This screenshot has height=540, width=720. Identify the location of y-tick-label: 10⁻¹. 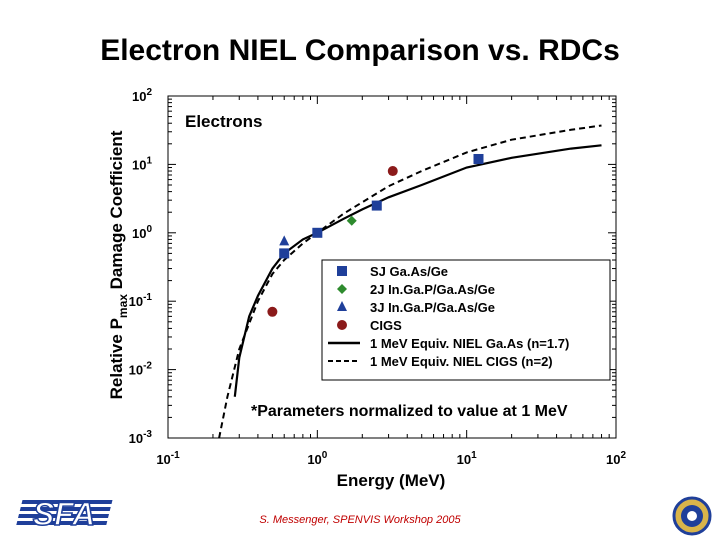
(141, 300).